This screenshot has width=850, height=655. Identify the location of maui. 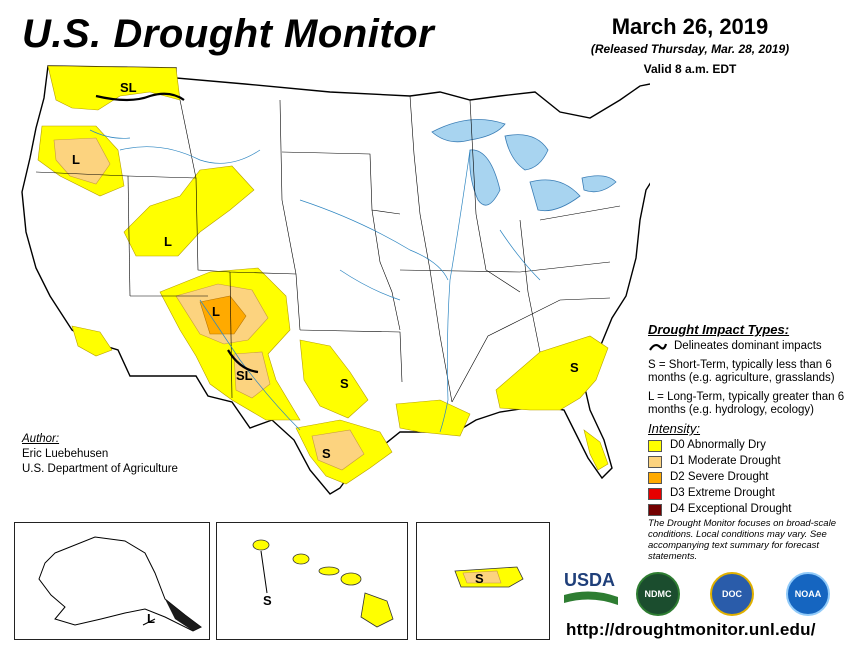
(351, 579).